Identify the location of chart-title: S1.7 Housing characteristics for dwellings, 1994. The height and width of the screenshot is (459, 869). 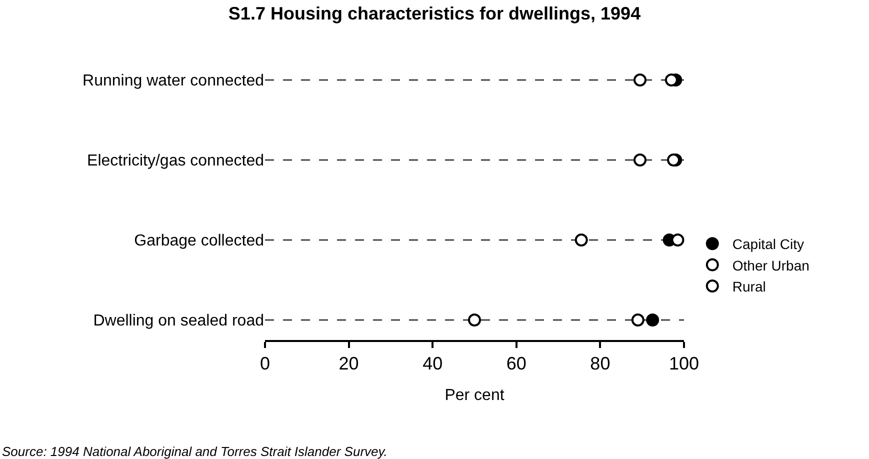
(434, 13).